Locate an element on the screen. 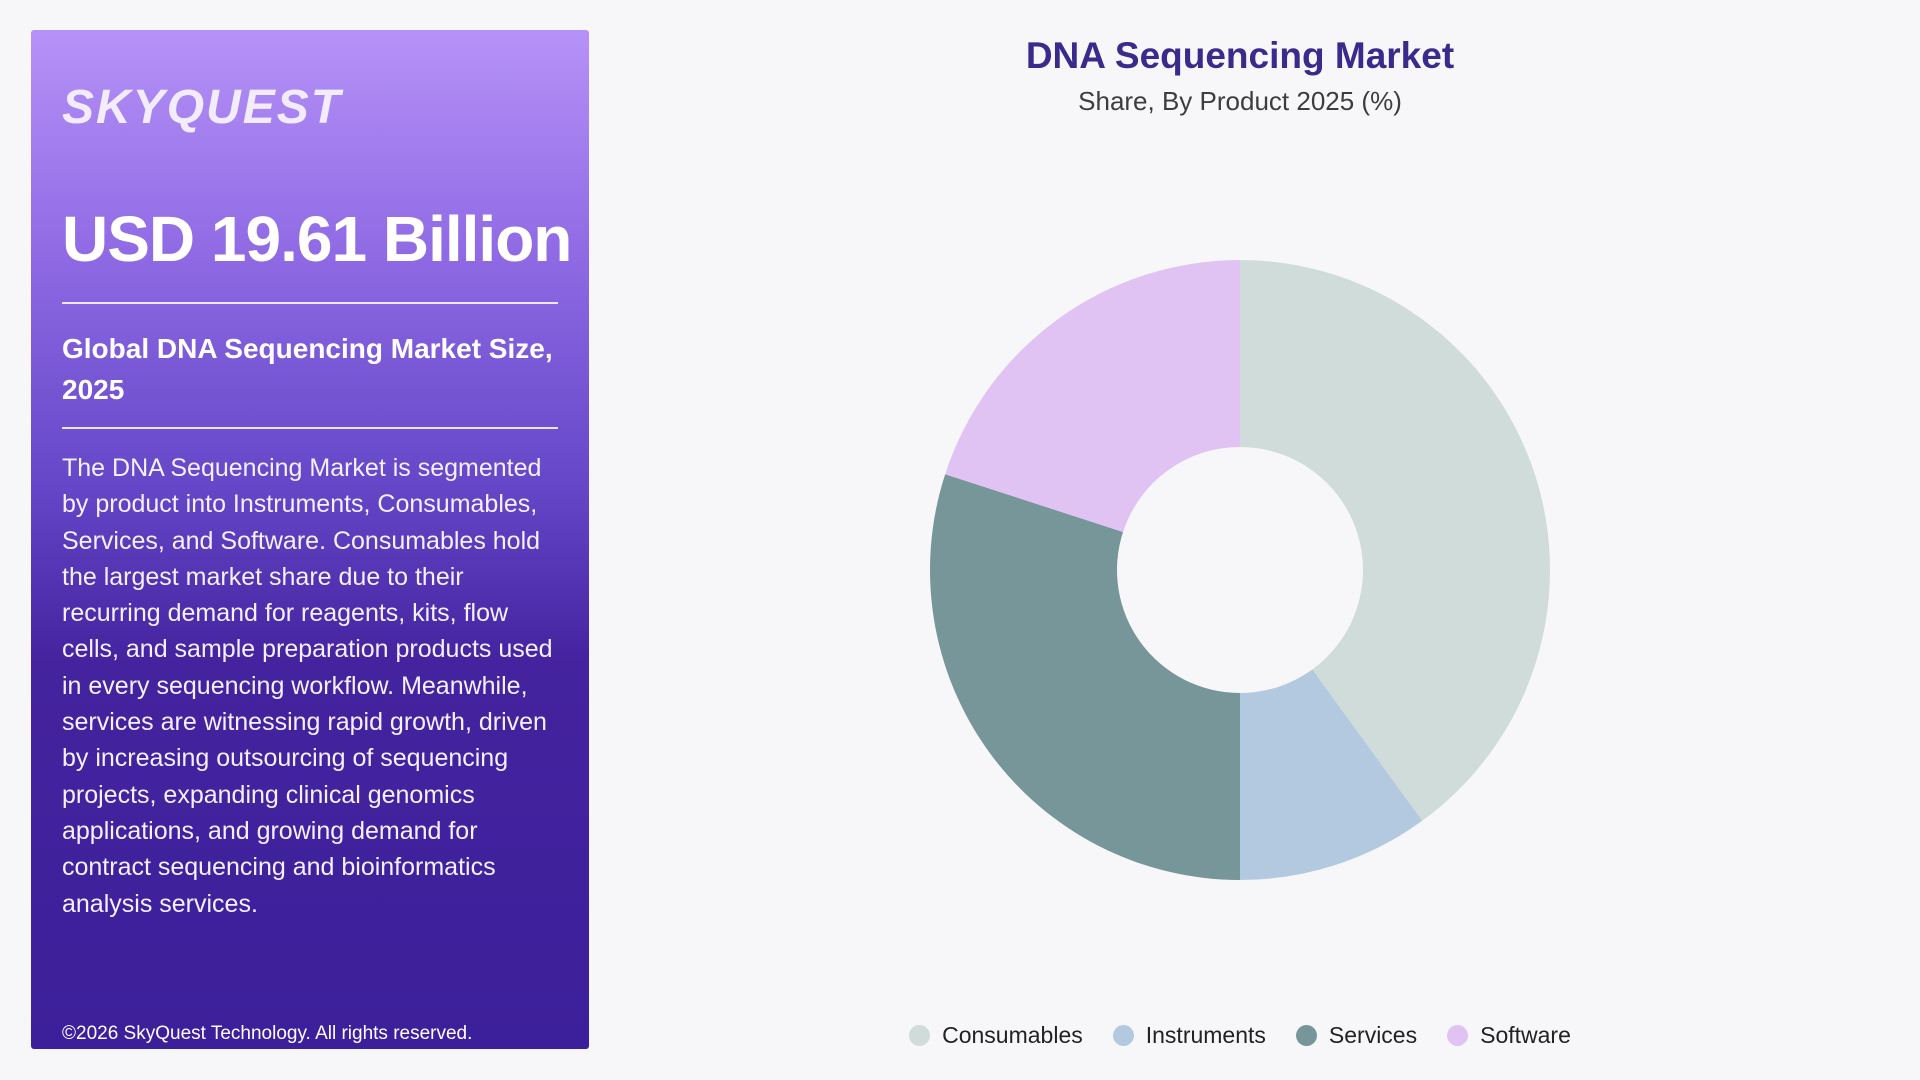  legend-label: Instruments is located at coordinates (1205, 1034).